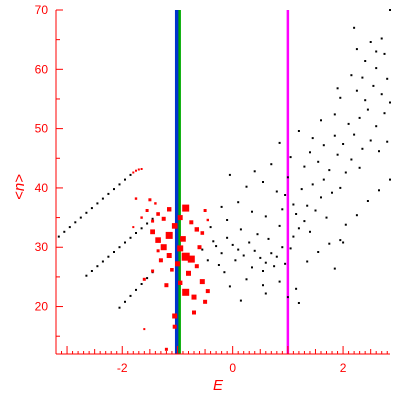 This screenshot has height=400, width=400. I want to click on y-axis-label: <n>, so click(19, 187).